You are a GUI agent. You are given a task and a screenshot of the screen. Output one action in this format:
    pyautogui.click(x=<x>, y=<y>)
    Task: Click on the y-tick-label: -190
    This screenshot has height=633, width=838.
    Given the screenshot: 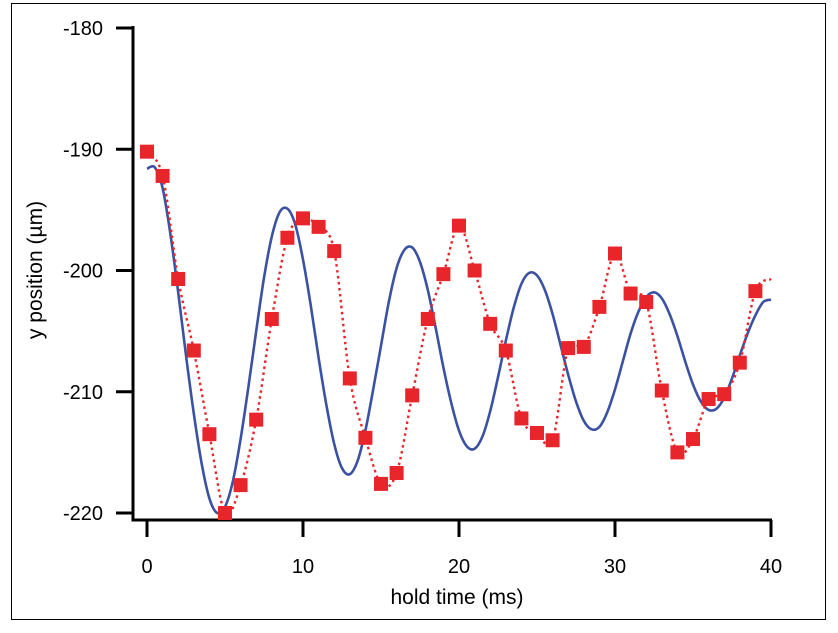 What is the action you would take?
    pyautogui.click(x=83, y=150)
    